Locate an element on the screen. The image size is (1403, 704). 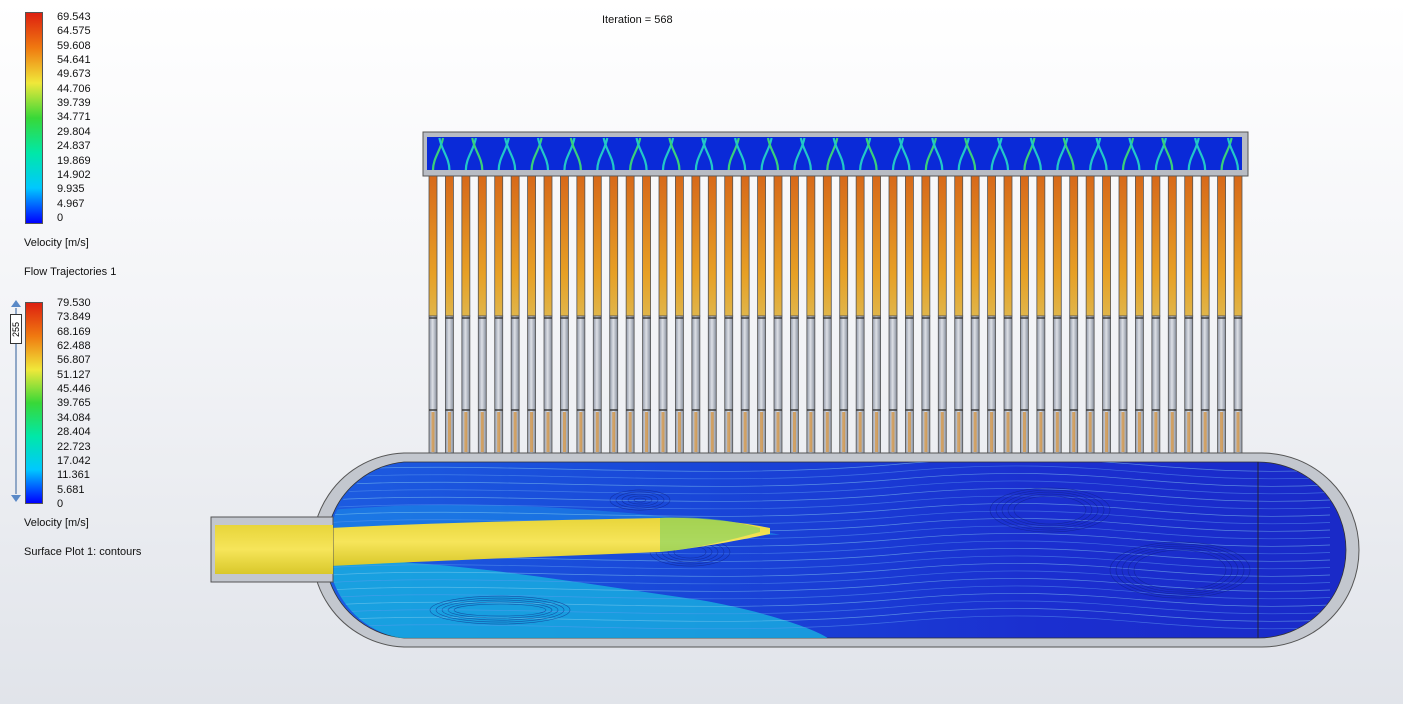
legend-range-slider: 255 is located at coordinates (16, 401).